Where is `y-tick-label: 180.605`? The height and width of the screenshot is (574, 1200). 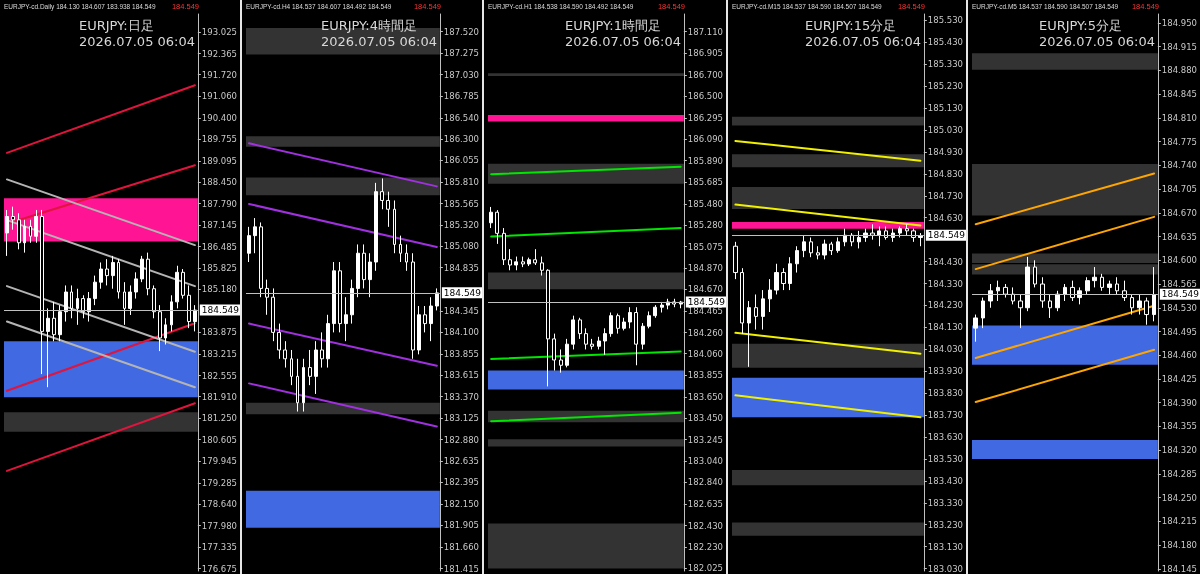
y-tick-label: 180.605 is located at coordinates (219, 439).